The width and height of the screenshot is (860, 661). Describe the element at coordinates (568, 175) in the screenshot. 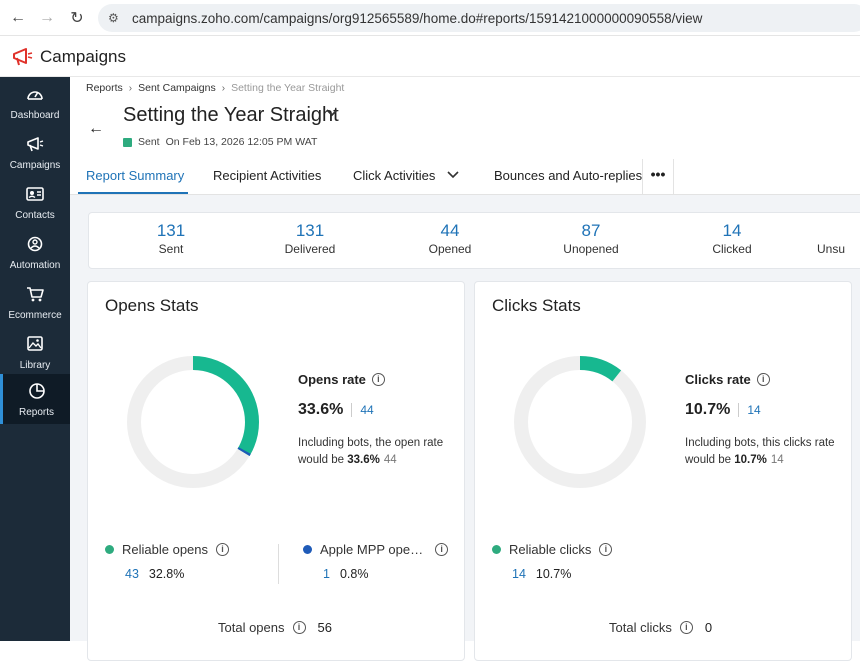

I see `tab-bounces-auto-replies: Bounces and Auto-replies` at that location.